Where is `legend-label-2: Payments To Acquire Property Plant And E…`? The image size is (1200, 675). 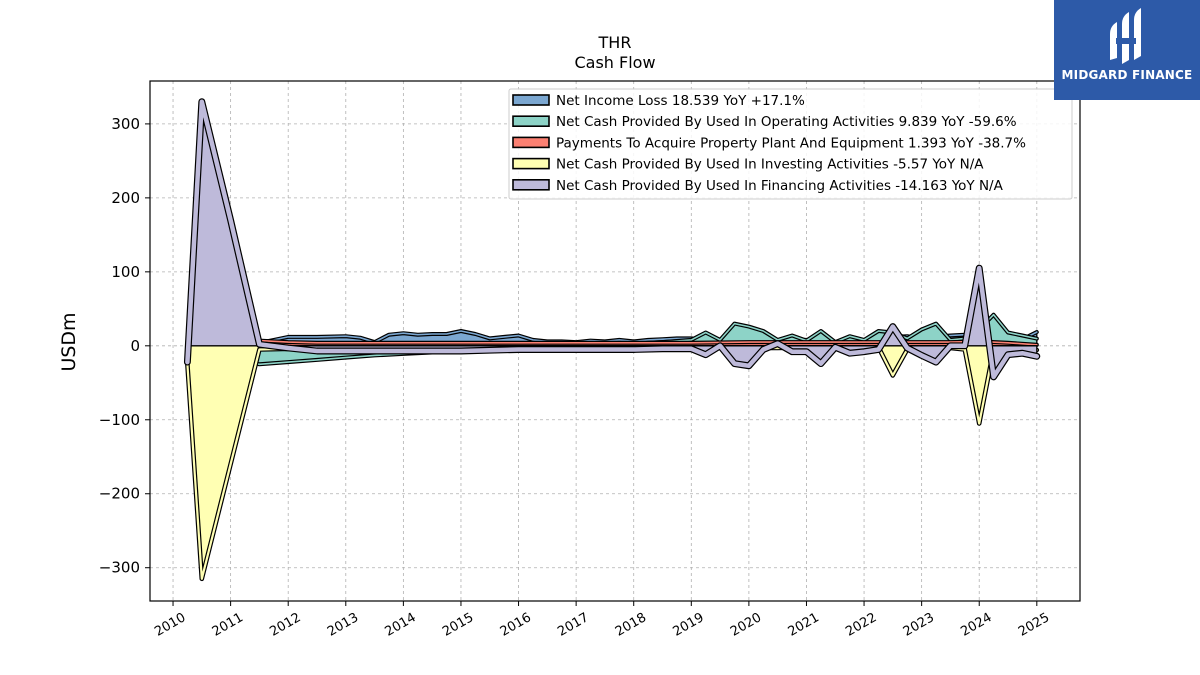 legend-label-2: Payments To Acquire Property Plant And E… is located at coordinates (791, 143).